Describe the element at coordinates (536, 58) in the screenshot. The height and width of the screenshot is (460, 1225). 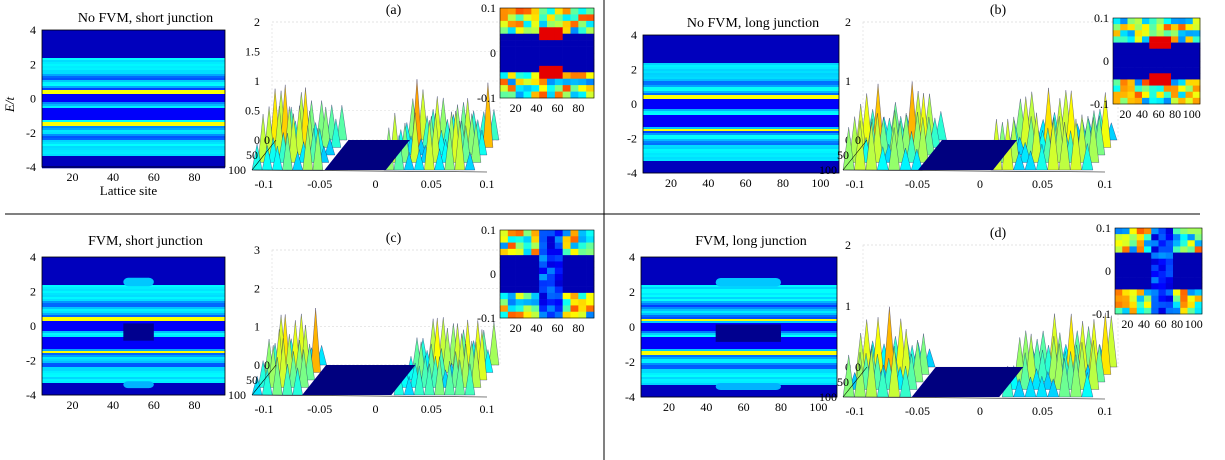
I see `inset-heatmap-a: 0.1 0 -0.1 20 40 60 80` at that location.